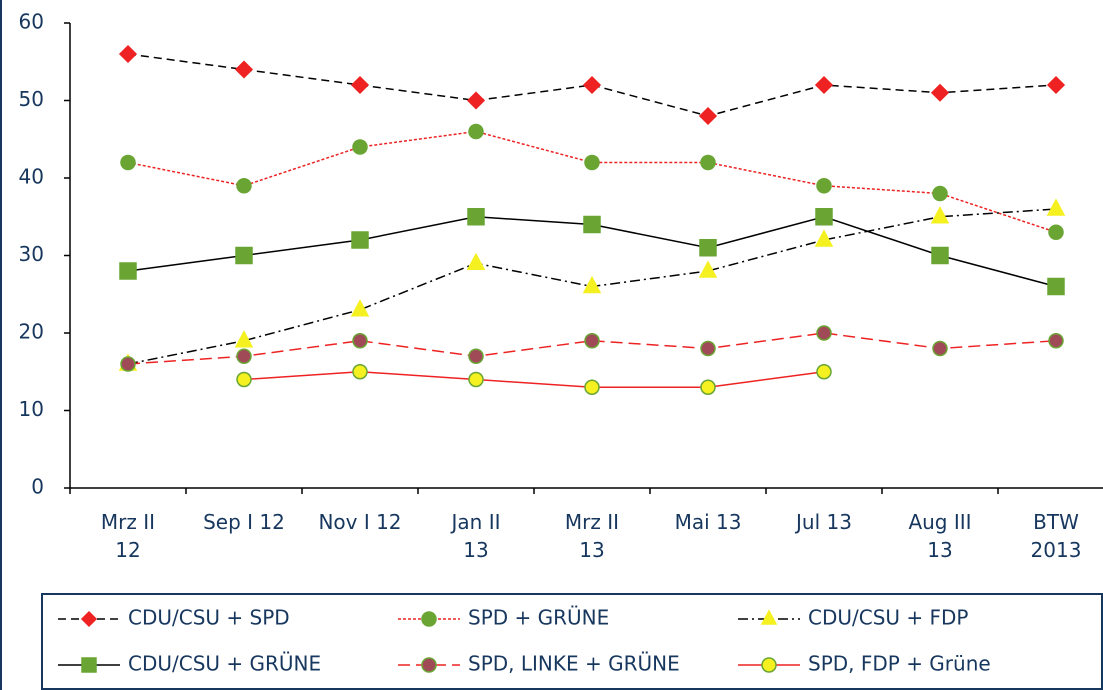 Image resolution: width=1103 pixels, height=690 pixels. Describe the element at coordinates (888, 618) in the screenshot. I see `legend-label: CDU/CSU + FDP` at that location.